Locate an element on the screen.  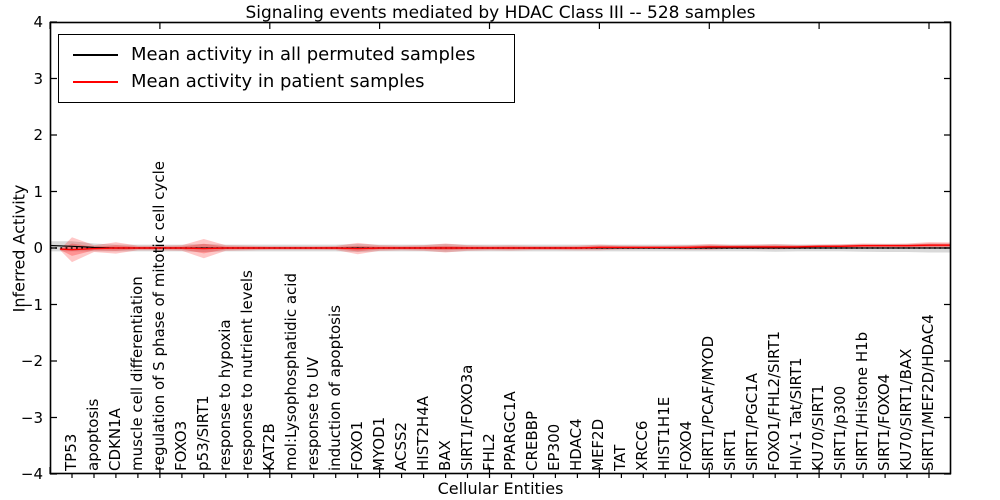
x-category-label: apoptosis is located at coordinates (92, 434).